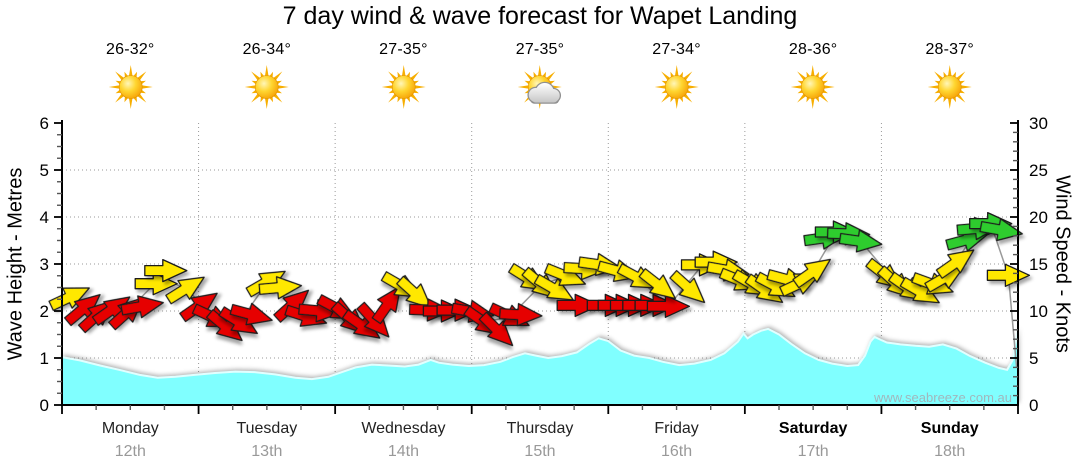 This screenshot has width=1080, height=475. I want to click on cloud, so click(544, 92).